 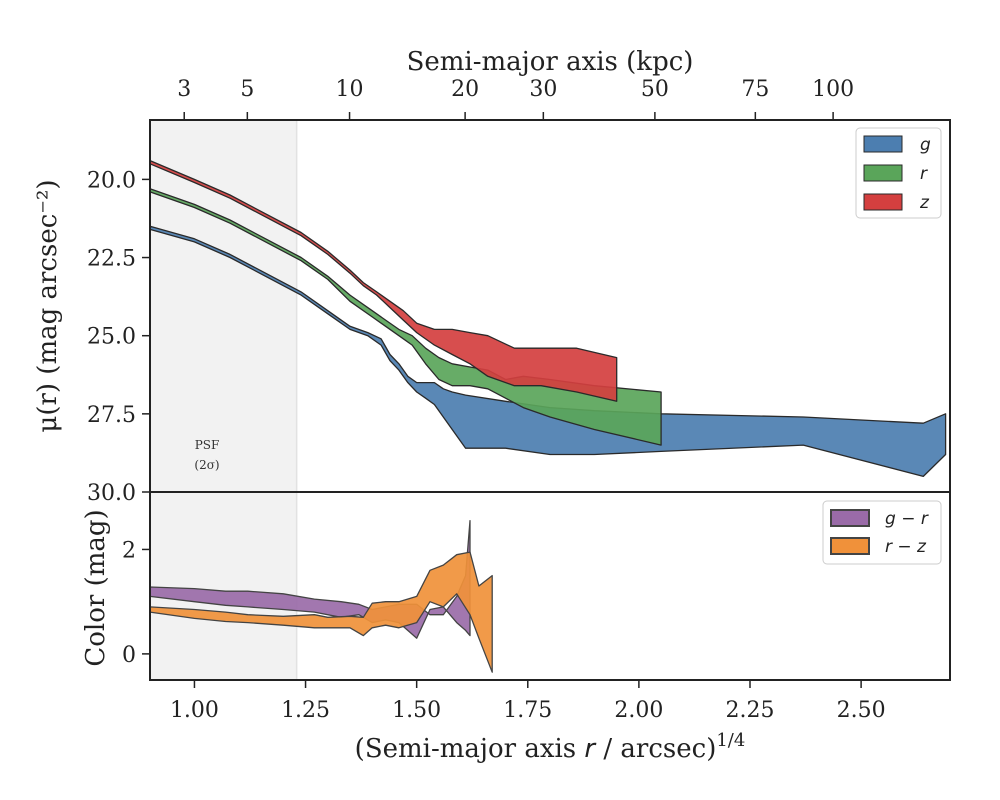 What do you see at coordinates (882, 532) in the screenshot?
I see `bottom-legend: g − r r − z` at bounding box center [882, 532].